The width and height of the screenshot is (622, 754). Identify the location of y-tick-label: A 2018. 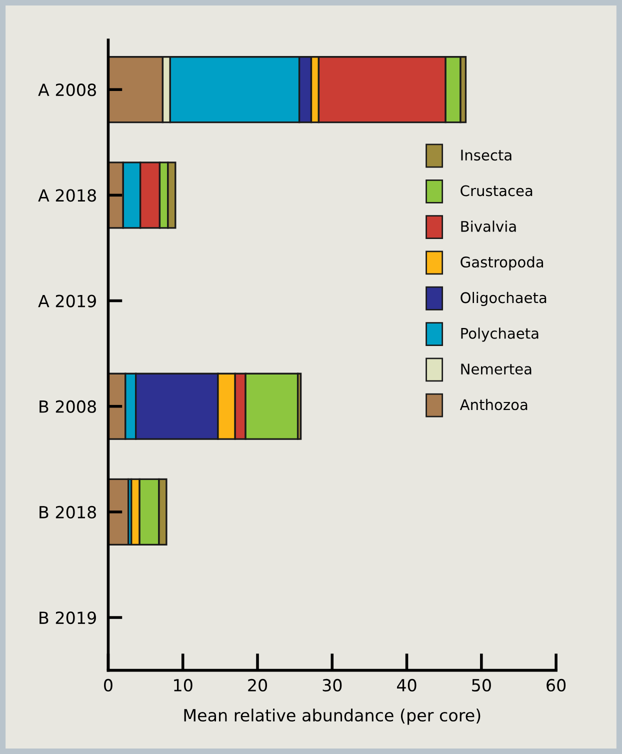
(67, 195).